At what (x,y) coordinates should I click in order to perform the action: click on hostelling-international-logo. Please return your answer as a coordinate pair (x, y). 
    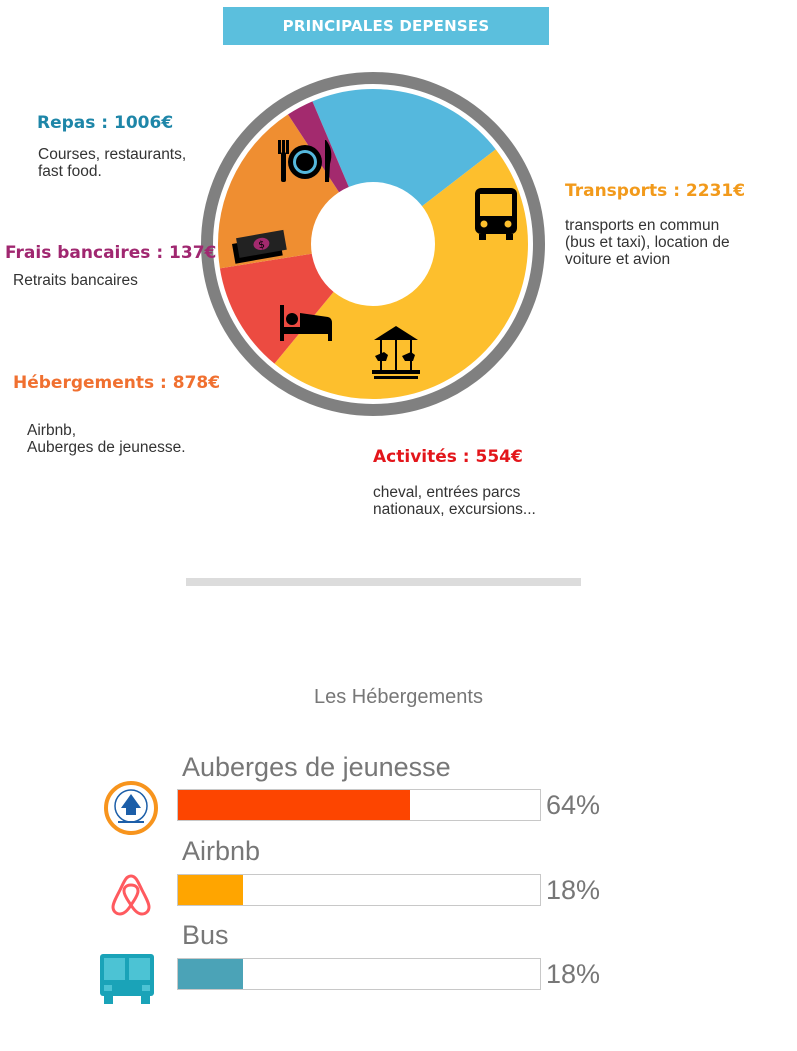
    Looking at the image, I should click on (131, 808).